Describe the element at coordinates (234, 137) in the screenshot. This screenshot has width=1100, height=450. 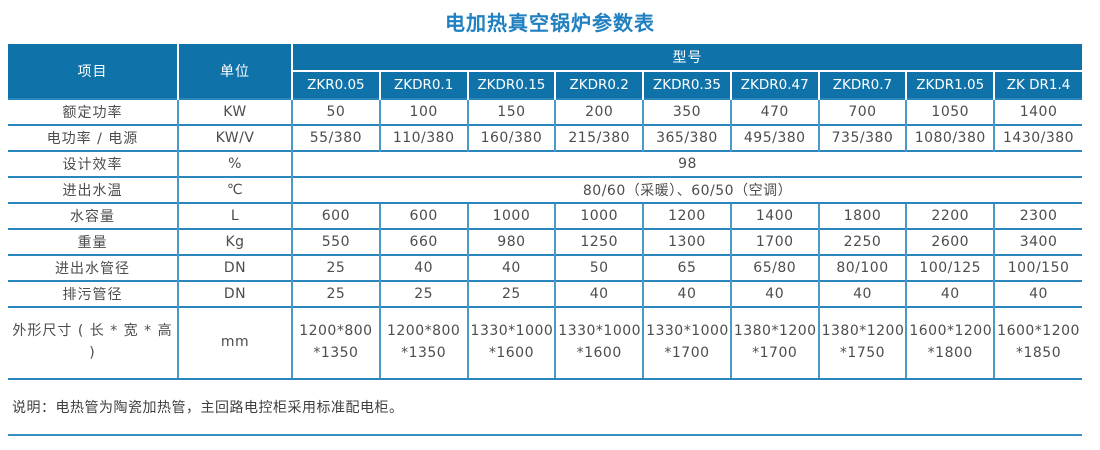
I see `unit-cell: KW/V` at that location.